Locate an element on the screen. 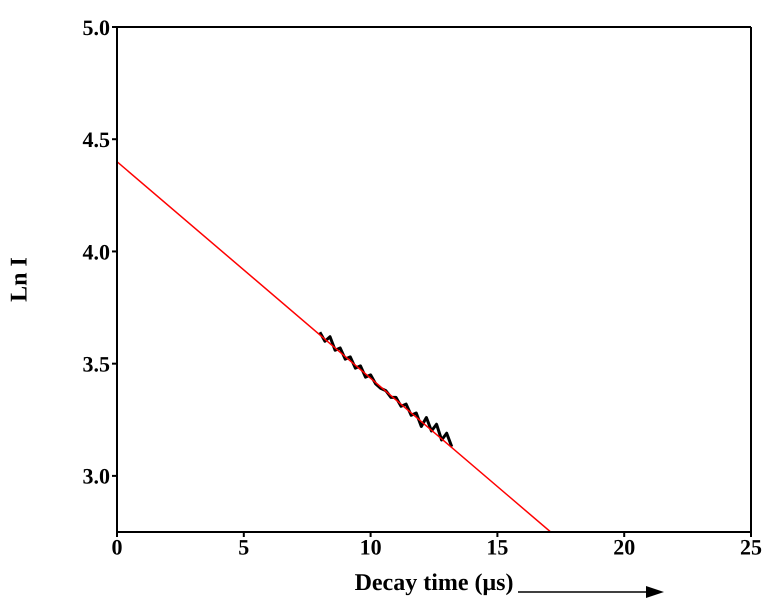  y-axis-title: Ln I is located at coordinates (19, 279).